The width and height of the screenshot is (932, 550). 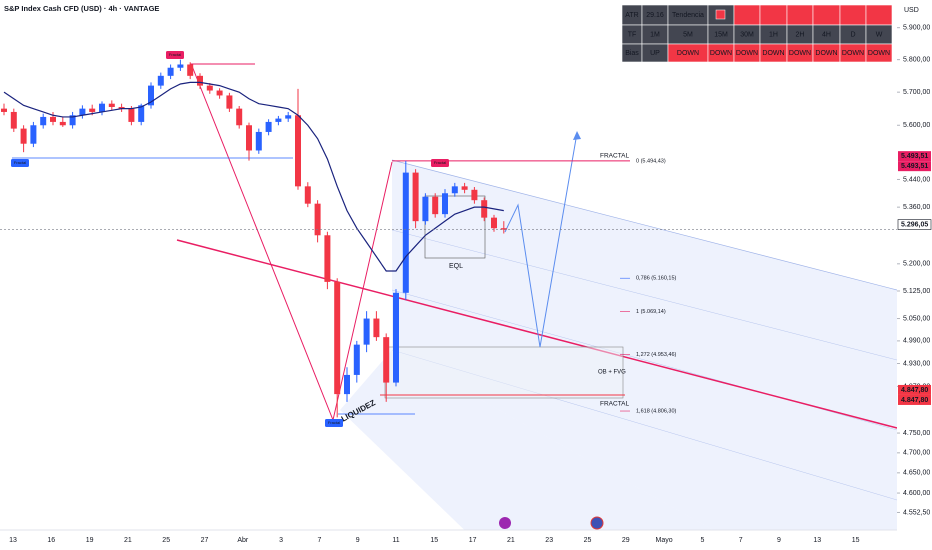 I want to click on x-tick-label: 3, so click(x=281, y=540).